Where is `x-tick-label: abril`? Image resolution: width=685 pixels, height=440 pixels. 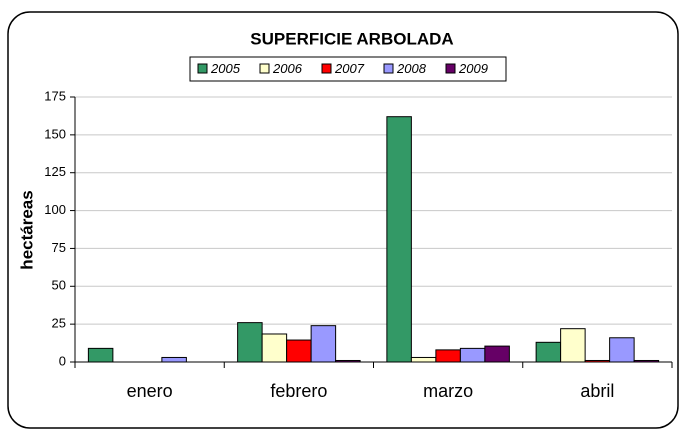
x-tick-label: abril is located at coordinates (597, 391).